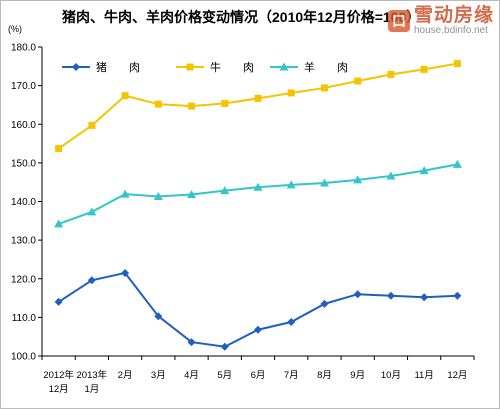 This screenshot has width=500, height=409. Describe the element at coordinates (118, 67) in the screenshot. I see `legend-label: 猪 肉` at that location.